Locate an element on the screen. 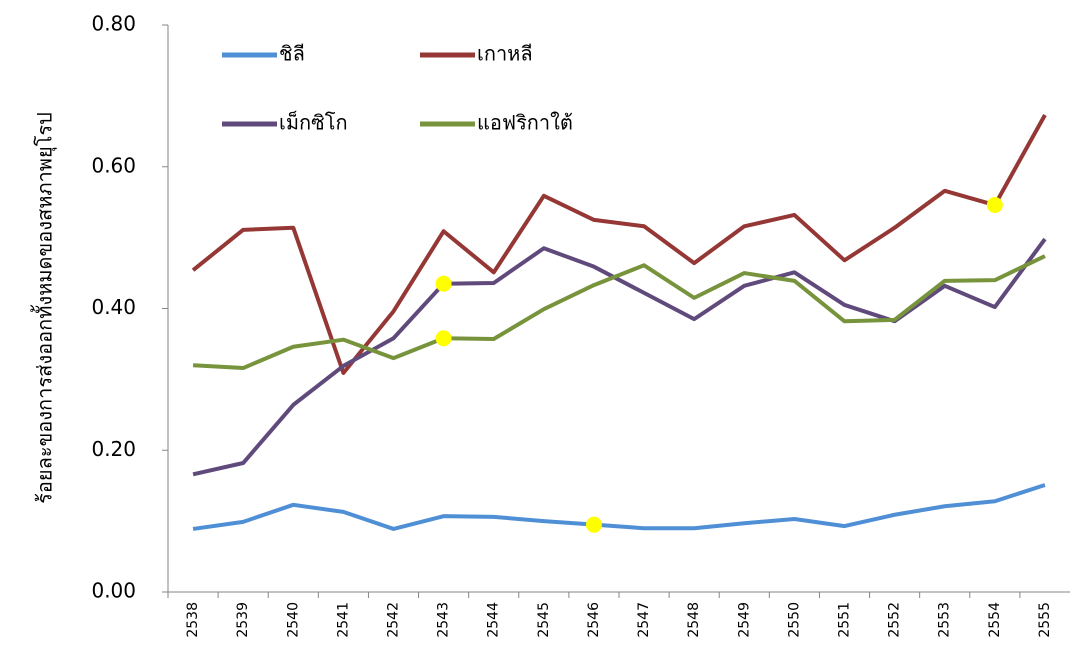 The width and height of the screenshot is (1070, 650). x-tick-label: 2550 is located at coordinates (794, 620).